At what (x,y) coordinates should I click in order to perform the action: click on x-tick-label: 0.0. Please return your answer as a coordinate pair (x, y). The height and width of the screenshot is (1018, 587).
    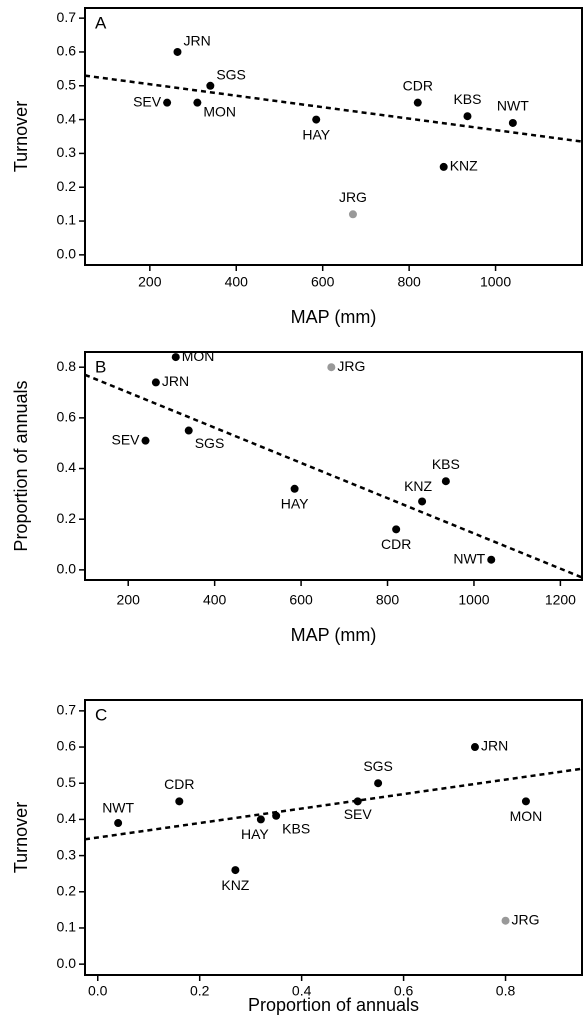
    Looking at the image, I should click on (98, 991).